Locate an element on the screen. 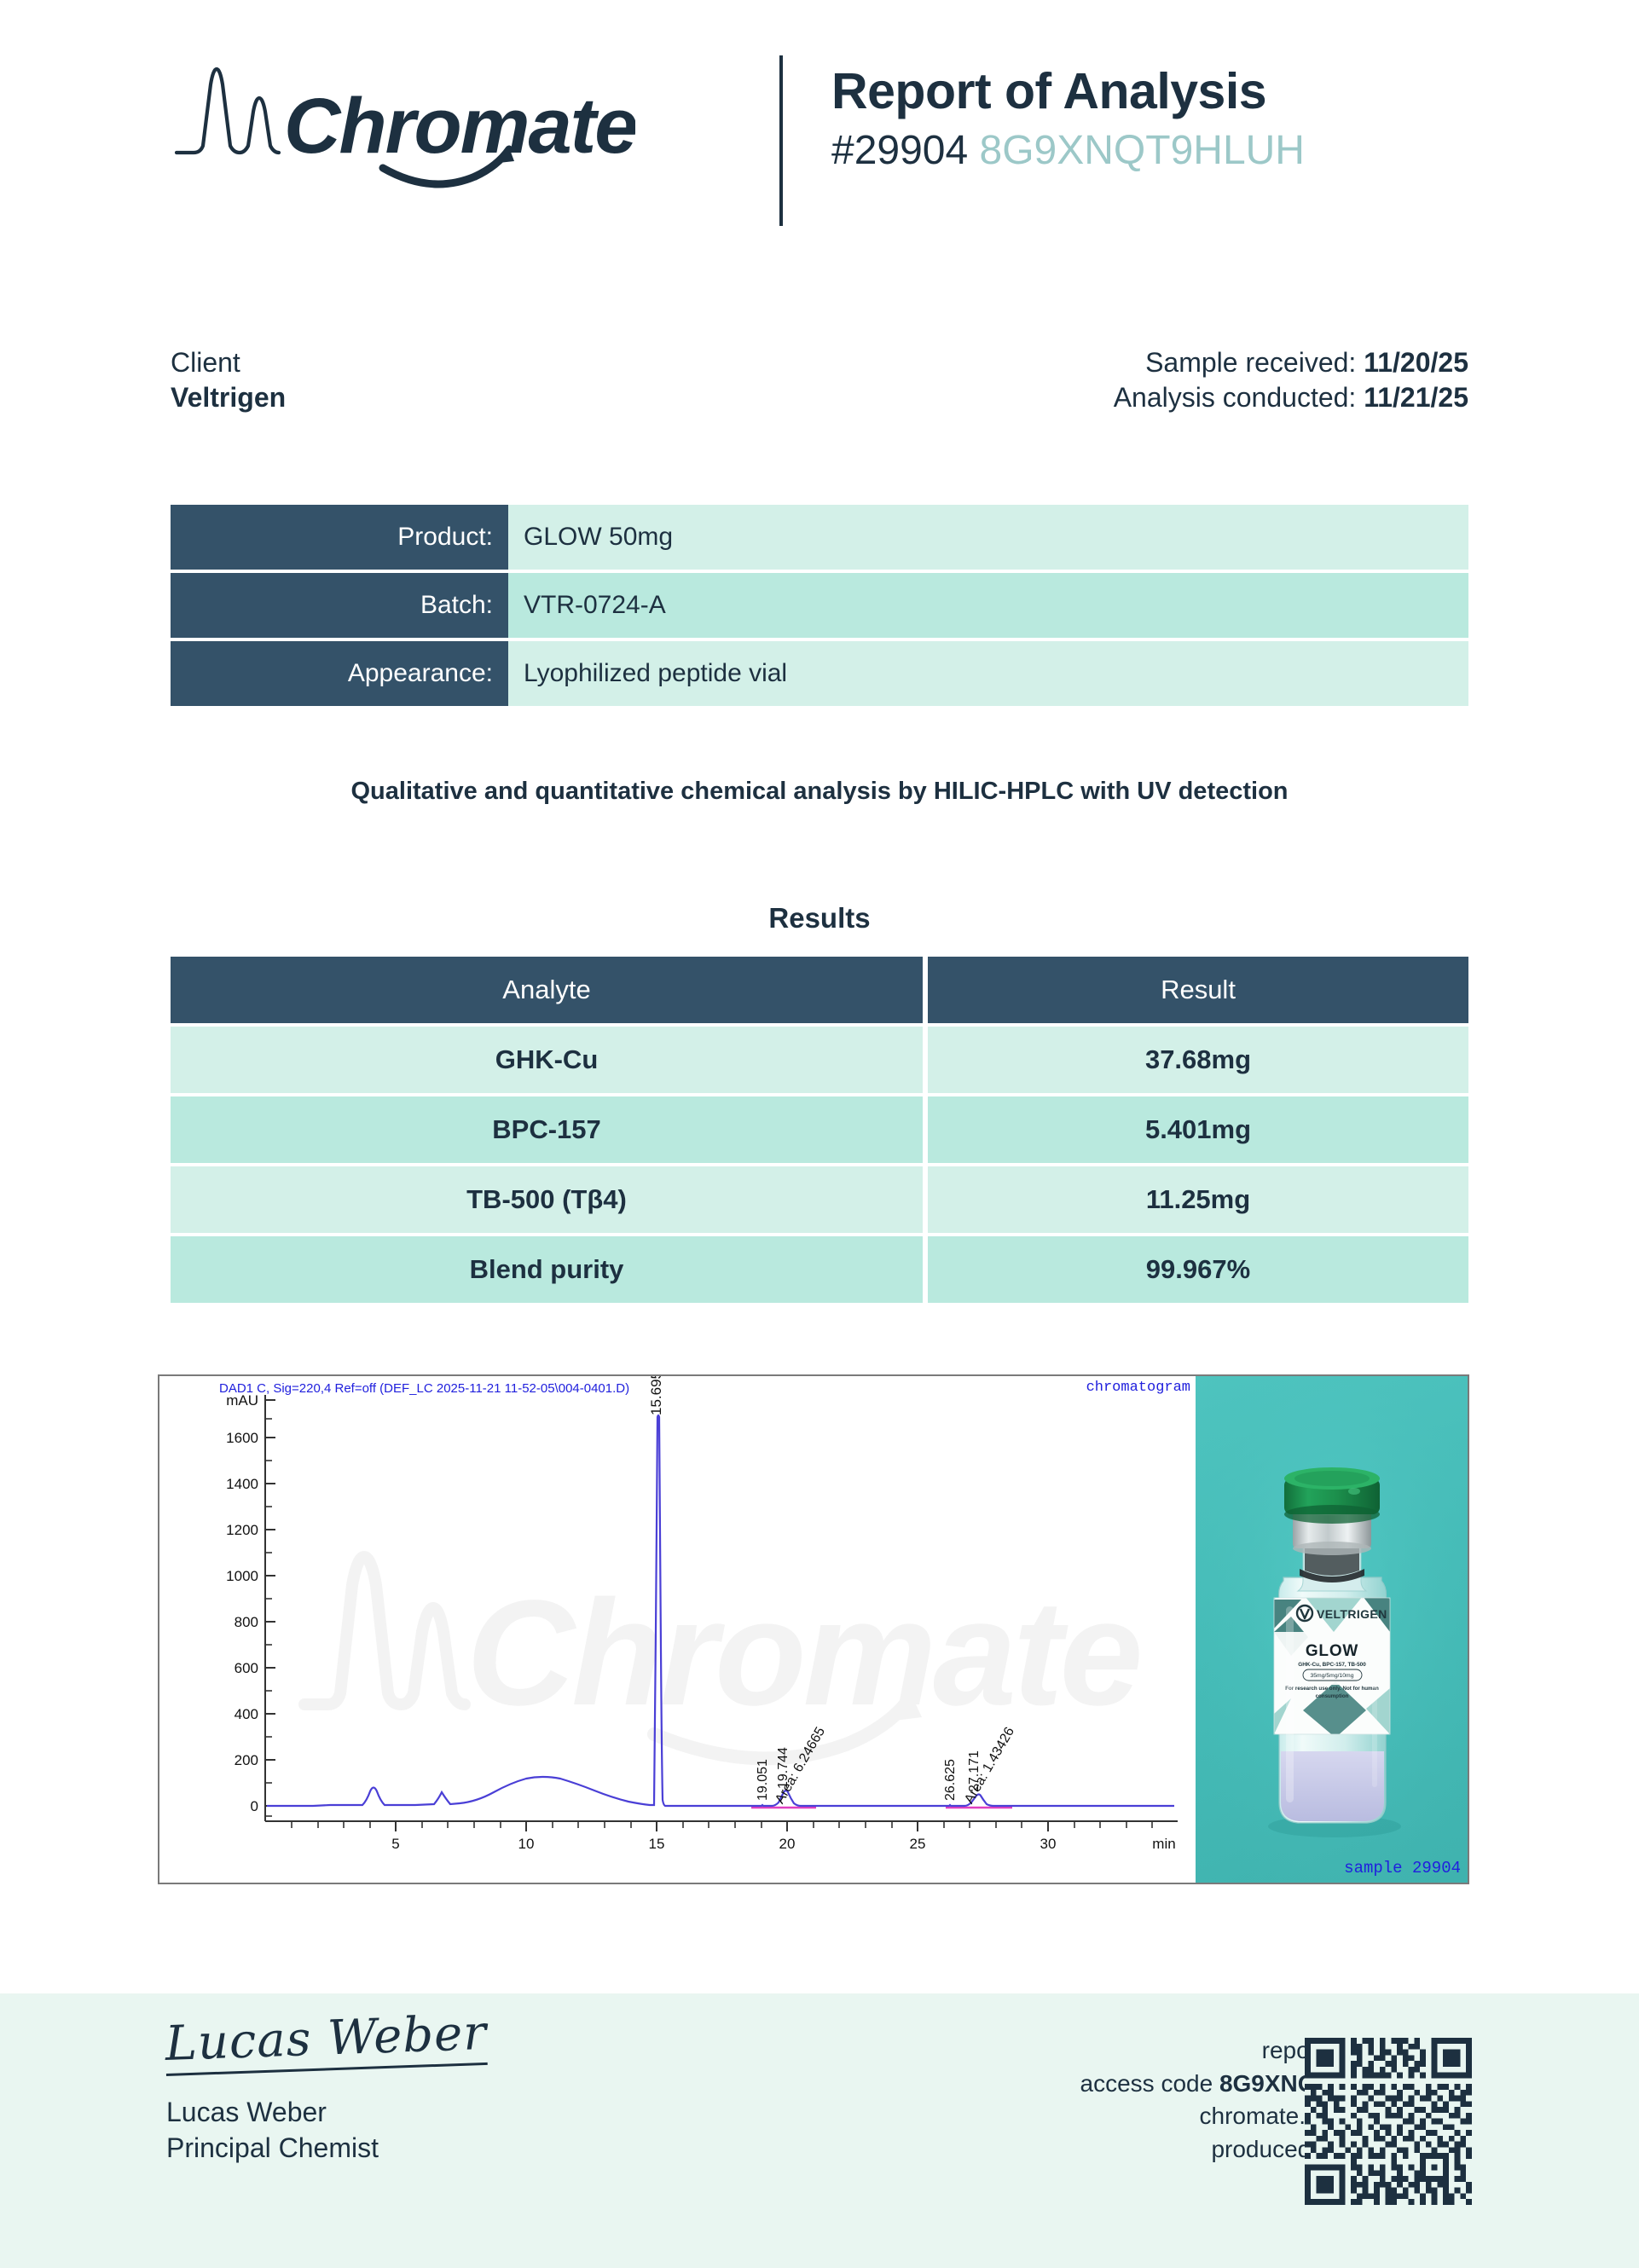  page-title: Report of Analysis is located at coordinates (1049, 91).